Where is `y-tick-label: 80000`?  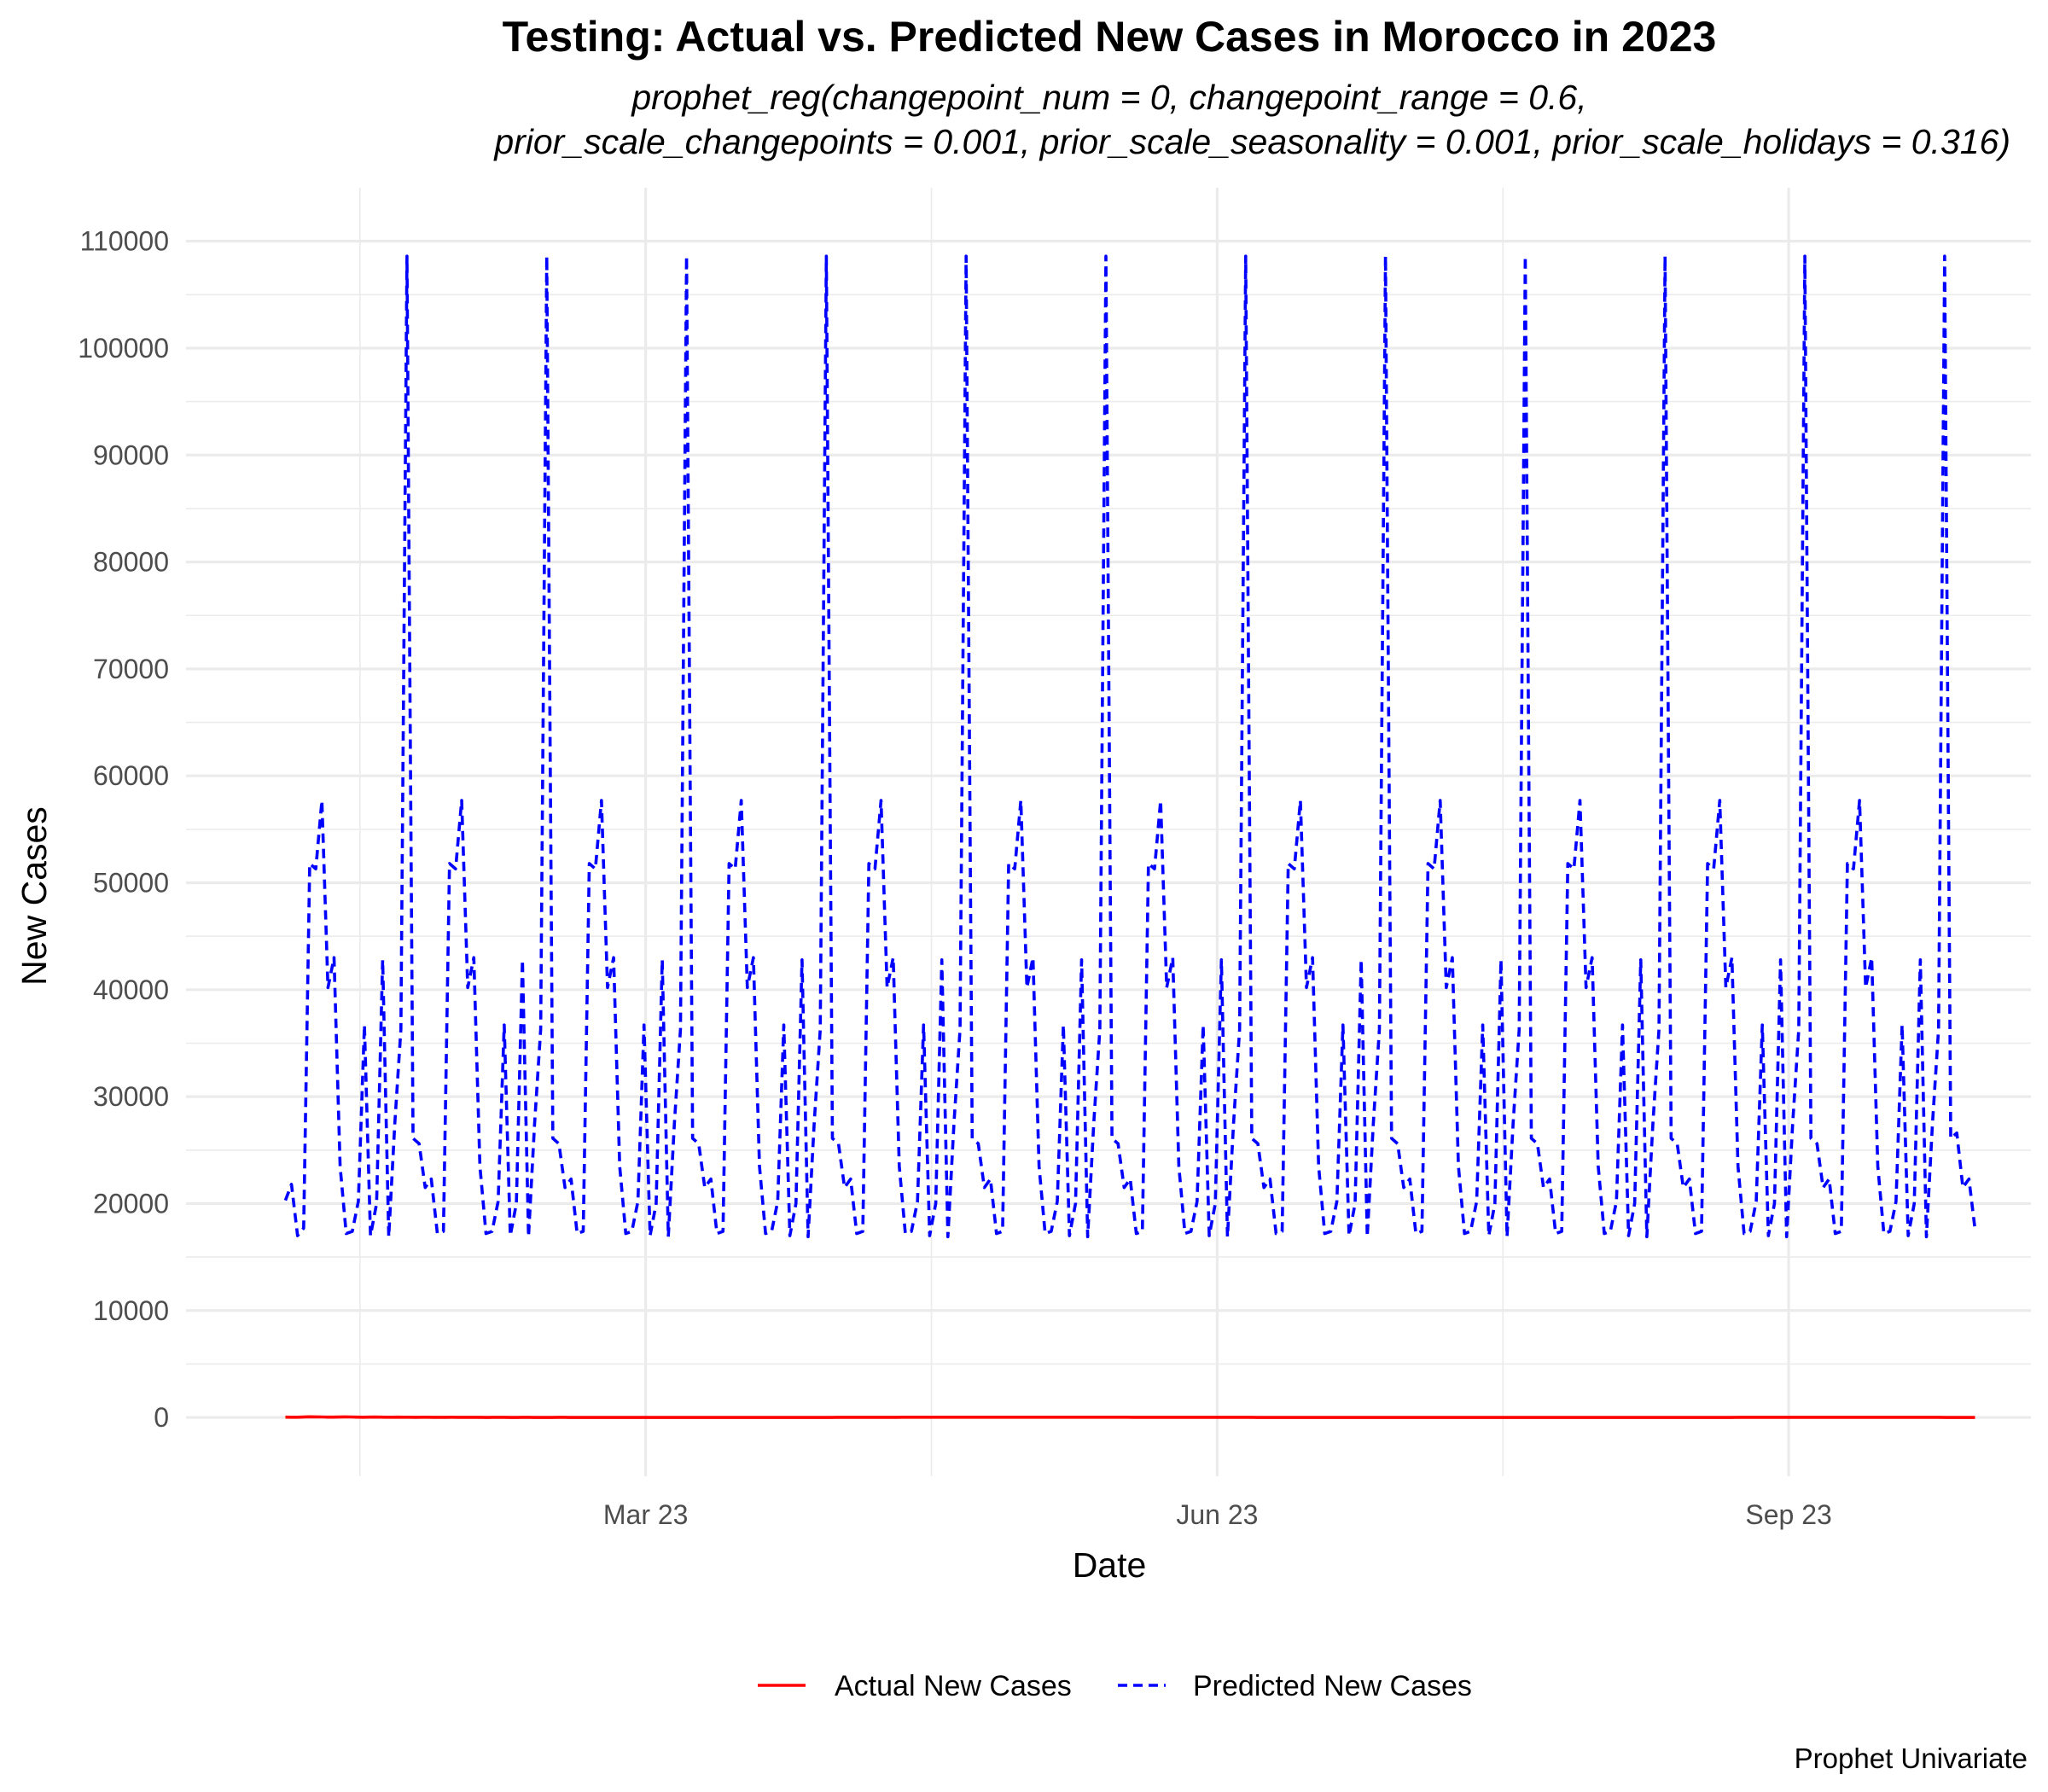
y-tick-label: 80000 is located at coordinates (131, 562).